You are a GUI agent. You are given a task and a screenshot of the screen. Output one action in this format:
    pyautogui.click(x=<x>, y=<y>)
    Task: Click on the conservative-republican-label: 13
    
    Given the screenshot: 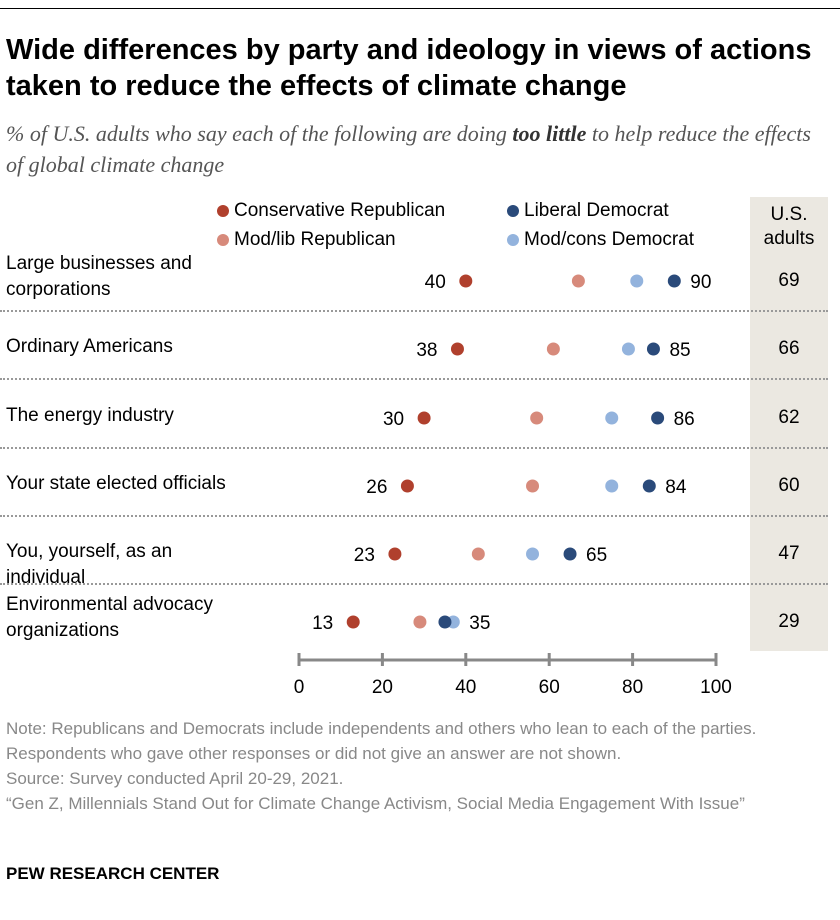 What is the action you would take?
    pyautogui.click(x=322, y=623)
    